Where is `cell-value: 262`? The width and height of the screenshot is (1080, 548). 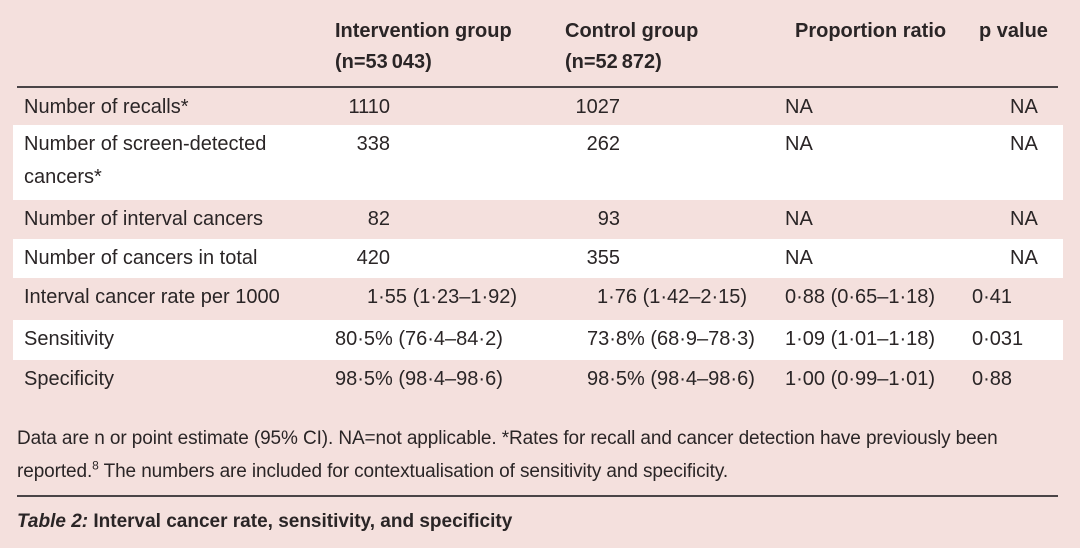
cell-value: 262 is located at coordinates (603, 144).